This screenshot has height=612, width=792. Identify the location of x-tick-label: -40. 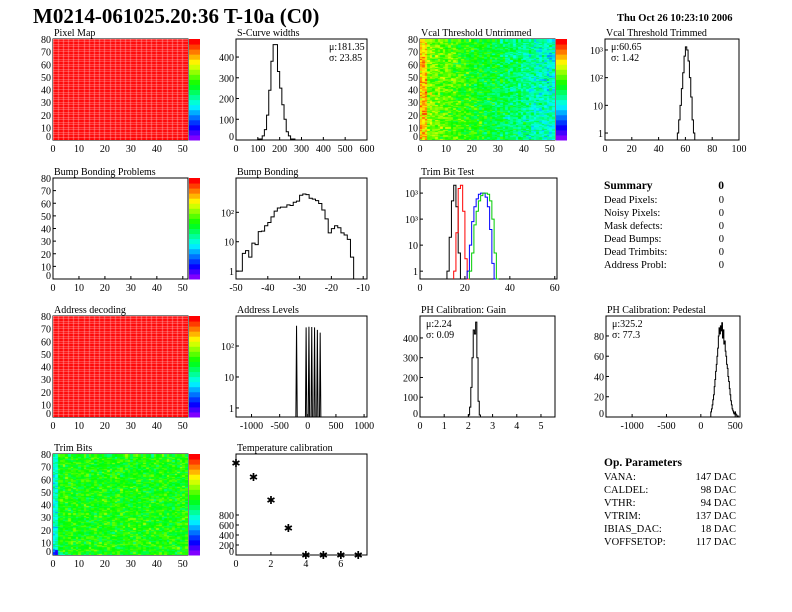
(267, 288).